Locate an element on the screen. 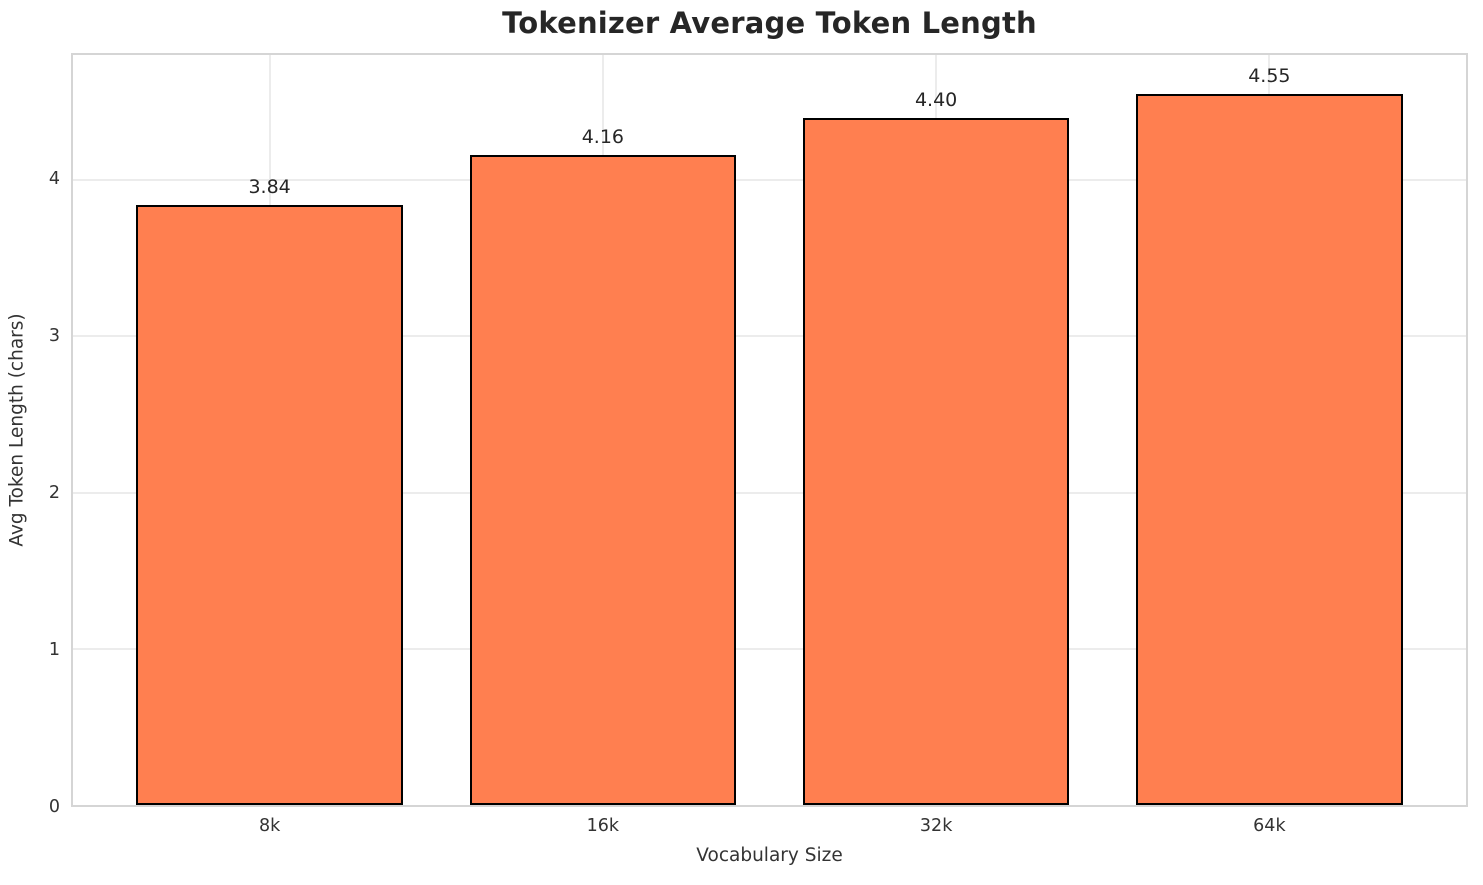 This screenshot has width=1483, height=885. x-tick-label: 64k is located at coordinates (1269, 826).